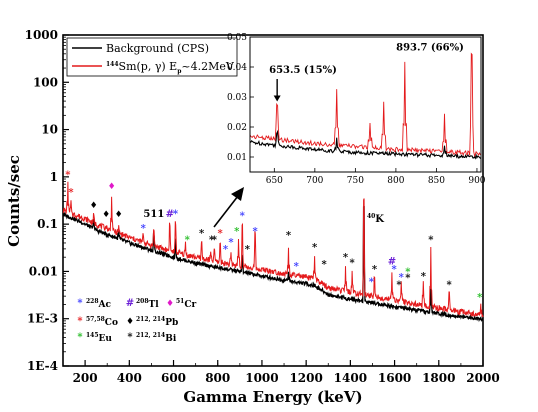 The height and width of the screenshot is (412, 538). What do you see at coordinates (47, 200) in the screenshot?
I see `main-y-axis-ticks: 1000 100 10 1 0.1 0.01 1E-3 1E-4` at bounding box center [47, 200].